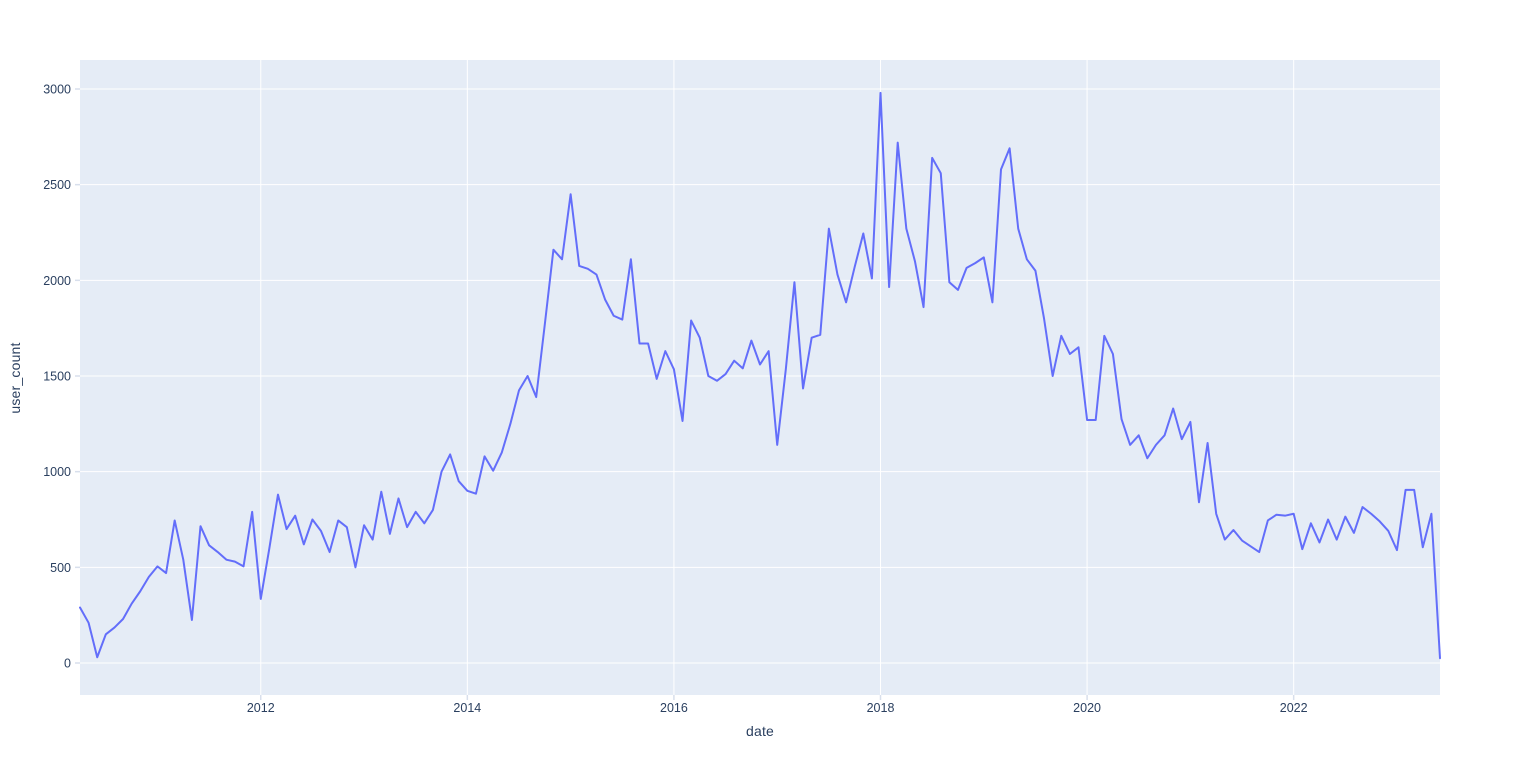  I want to click on y-tick-label: 2500, so click(57, 185).